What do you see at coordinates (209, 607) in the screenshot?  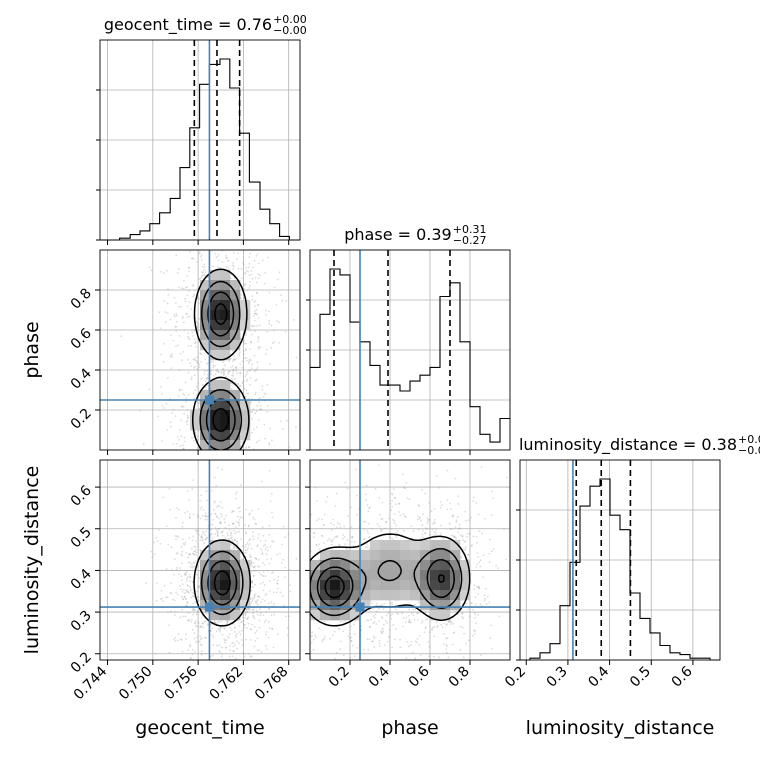 I see `truth-marker` at bounding box center [209, 607].